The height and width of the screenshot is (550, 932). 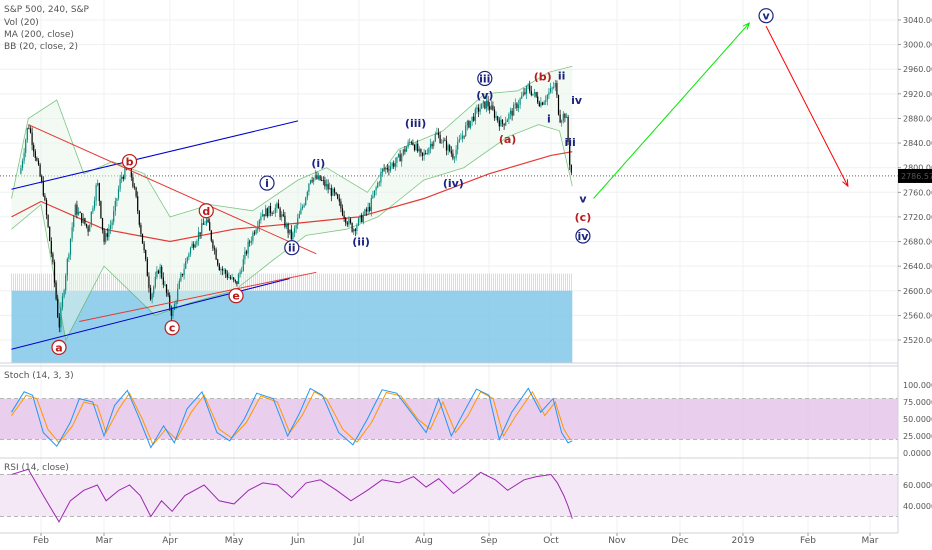 What do you see at coordinates (292, 418) in the screenshot?
I see `stoch-k-line` at bounding box center [292, 418].